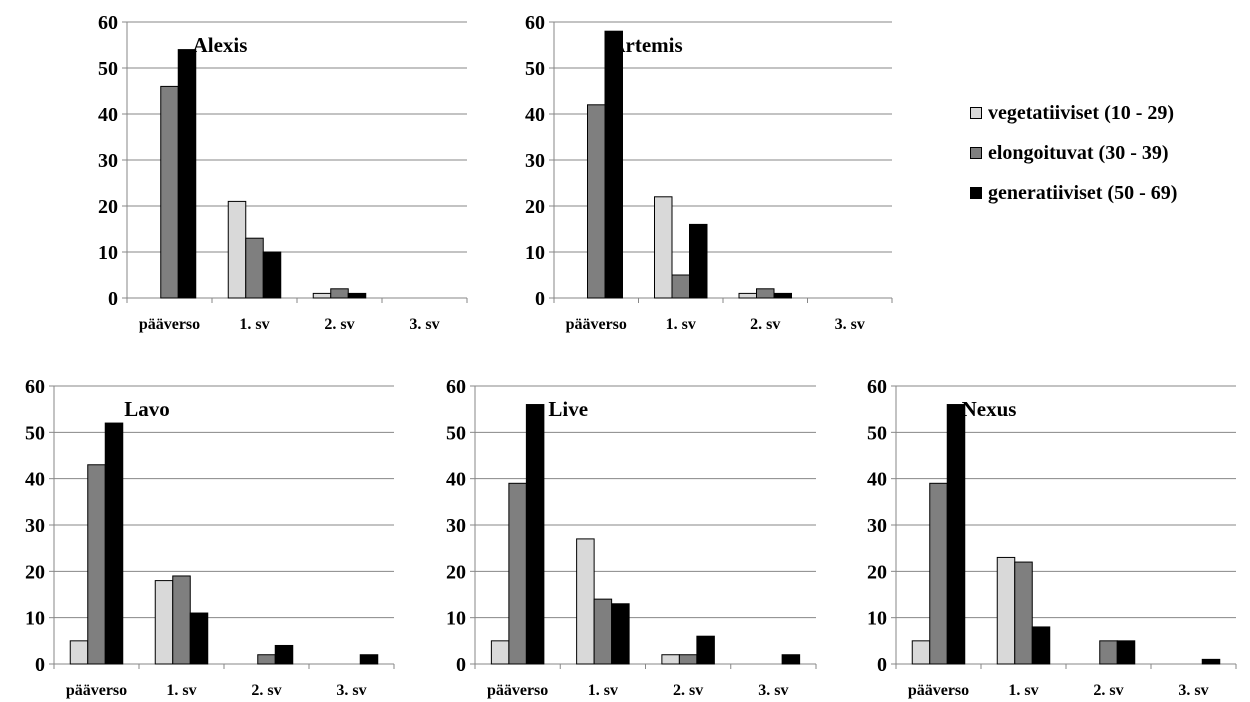 The image size is (1250, 702). Describe the element at coordinates (568, 409) in the screenshot. I see `chart-title: Live` at that location.